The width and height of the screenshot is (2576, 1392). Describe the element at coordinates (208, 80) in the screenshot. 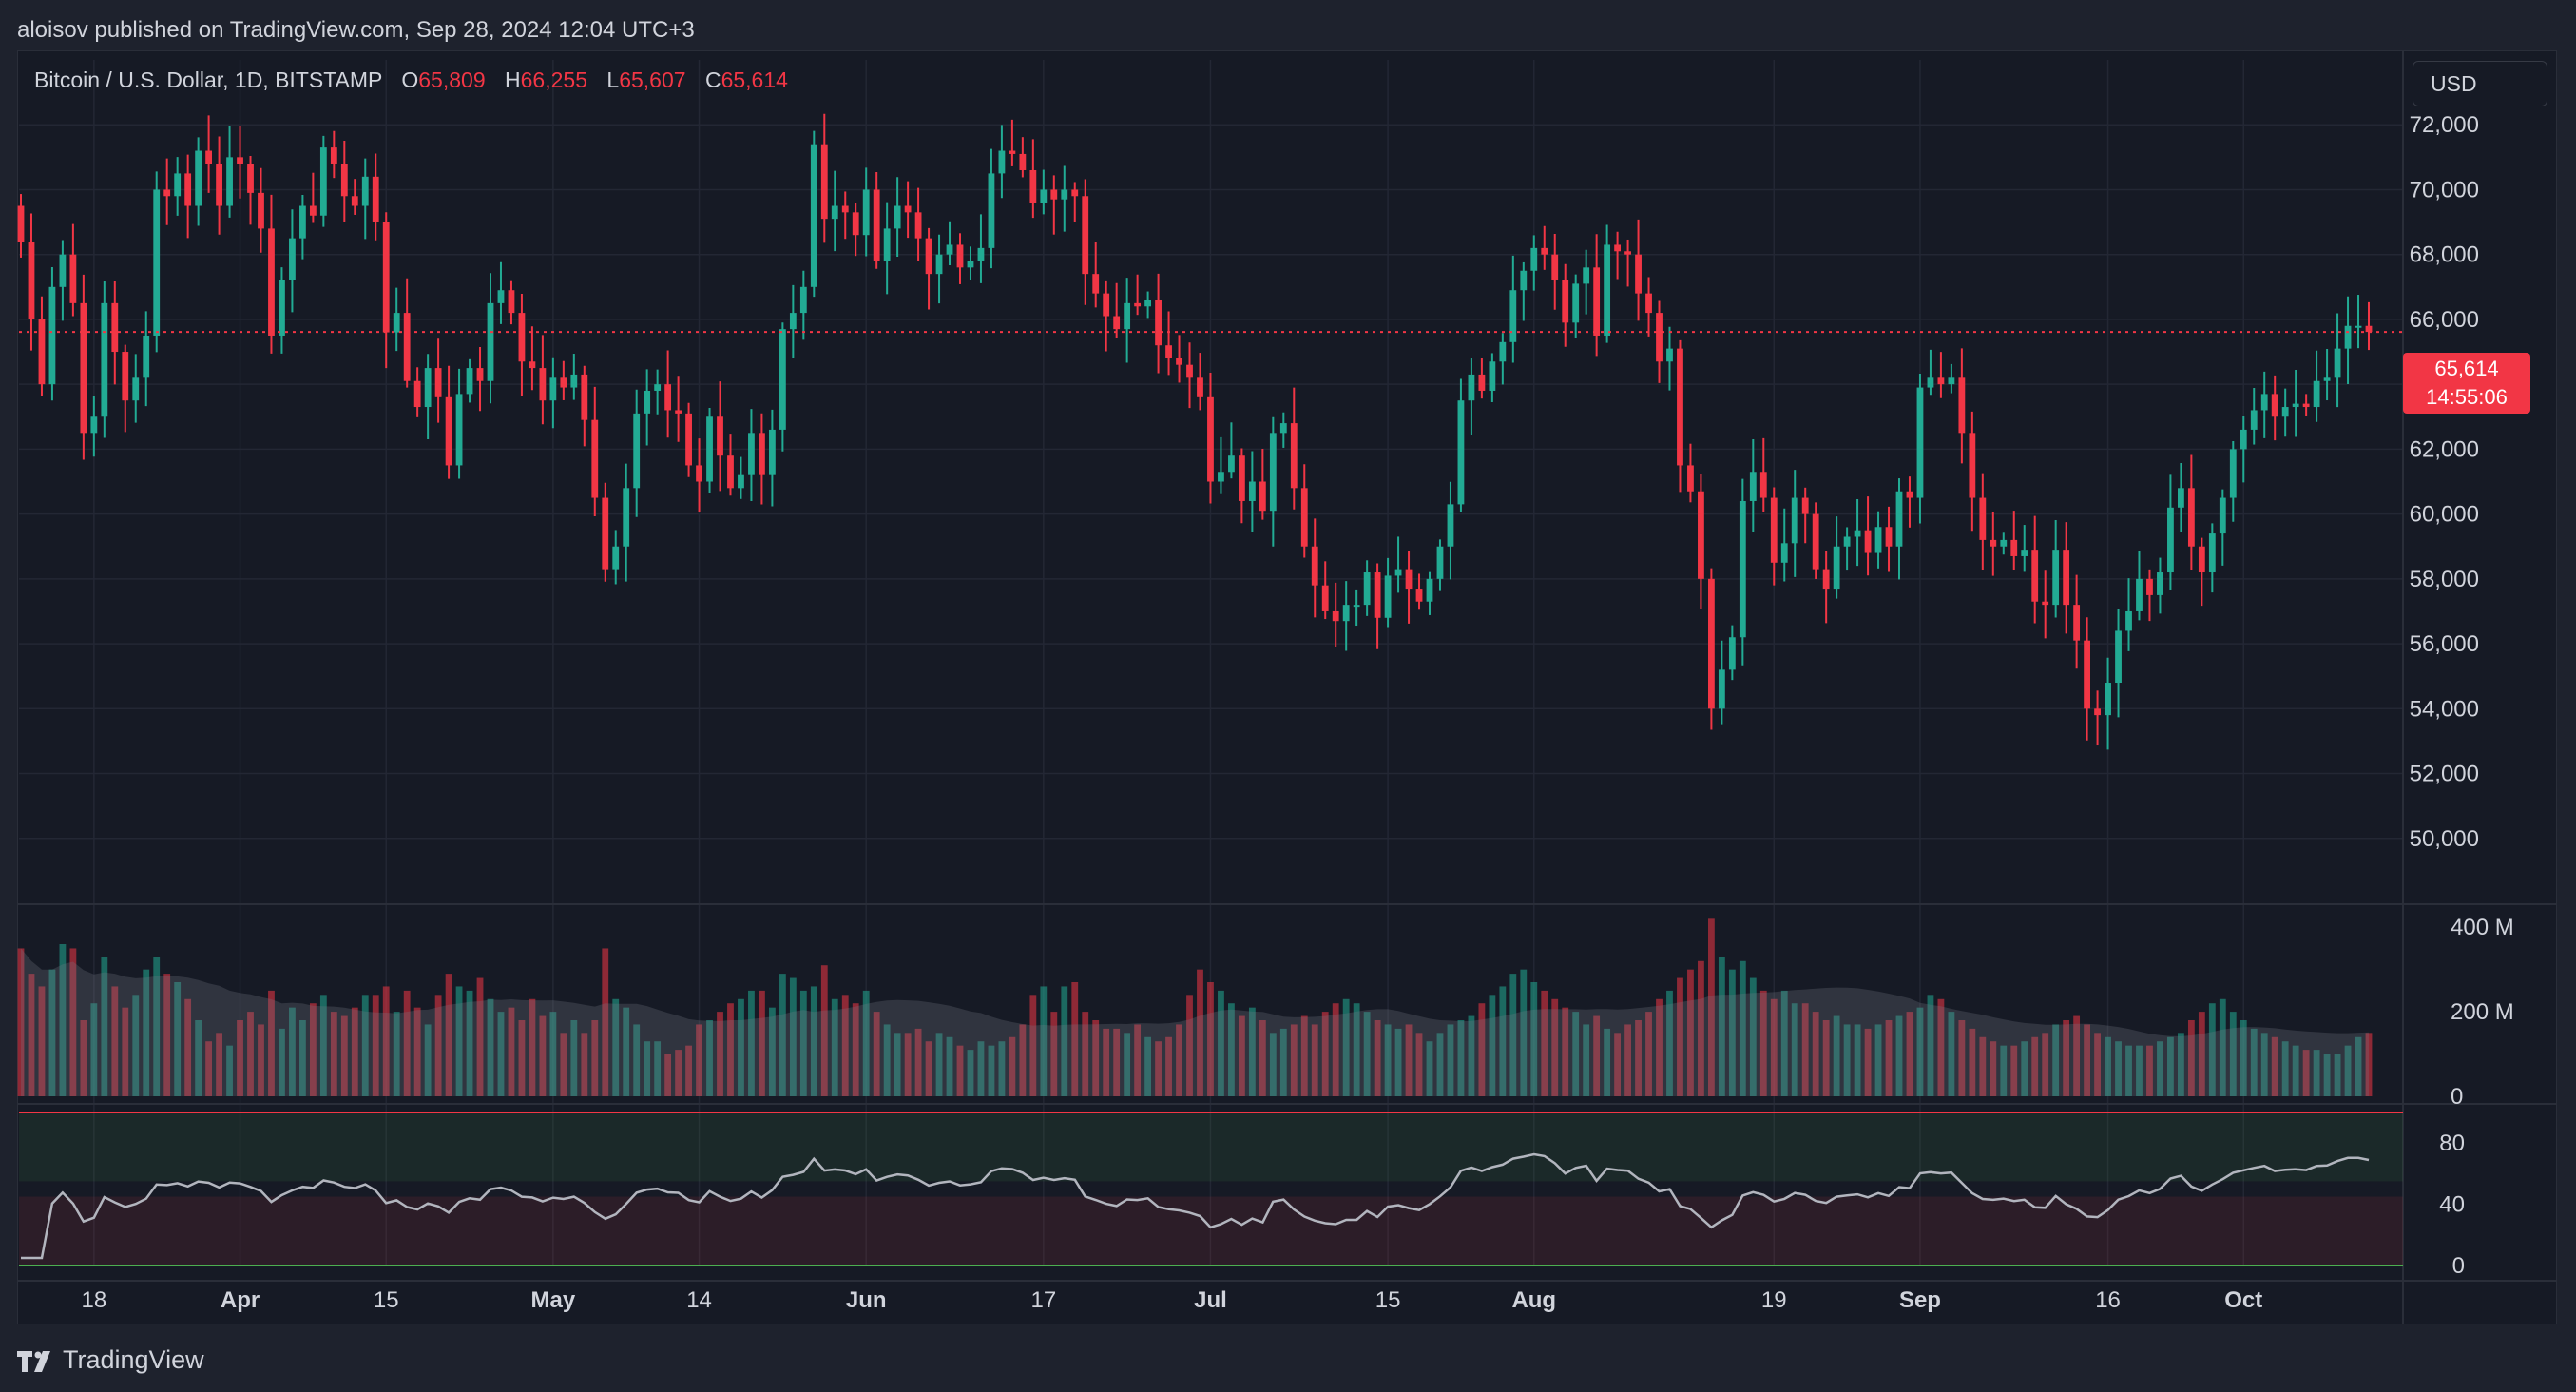

I see `symbol-name: Bitcoin / U.S. Dollar, 1D, BITSTAMP` at that location.